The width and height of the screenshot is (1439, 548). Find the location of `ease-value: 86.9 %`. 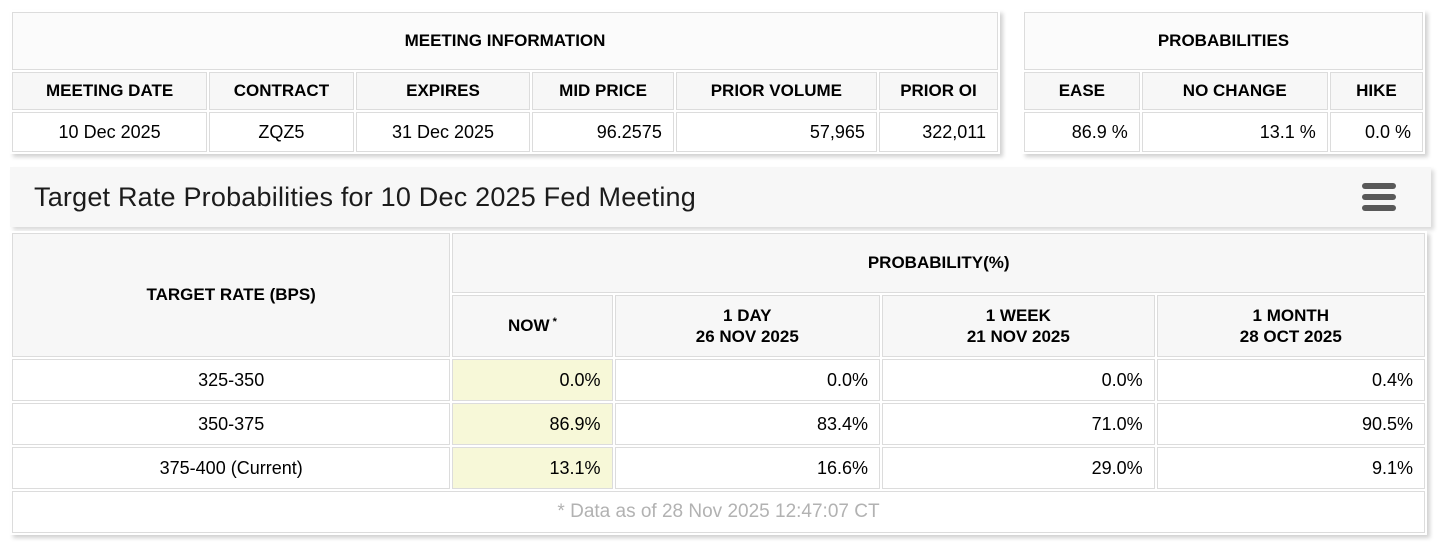

ease-value: 86.9 % is located at coordinates (1082, 132).